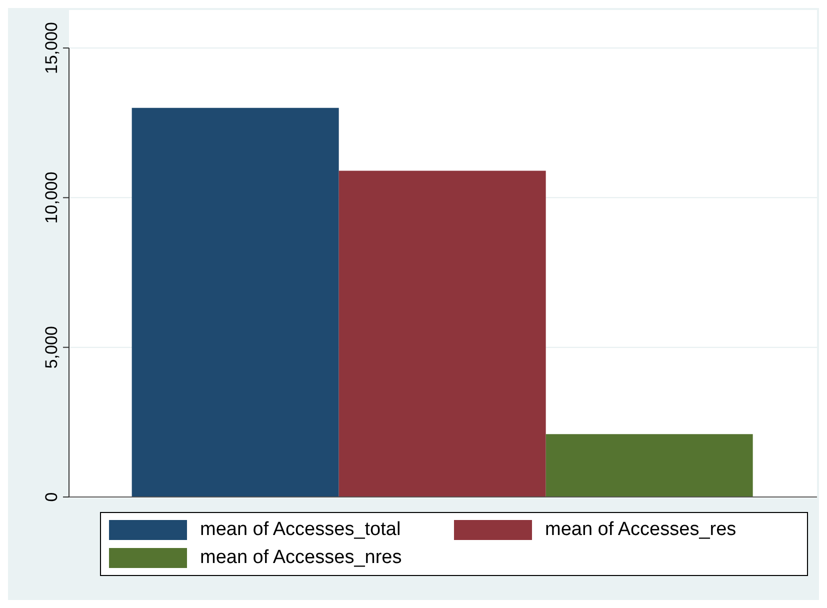 This screenshot has height=608, width=827. Describe the element at coordinates (640, 530) in the screenshot. I see `legend-label: mean of Accesses_res` at that location.